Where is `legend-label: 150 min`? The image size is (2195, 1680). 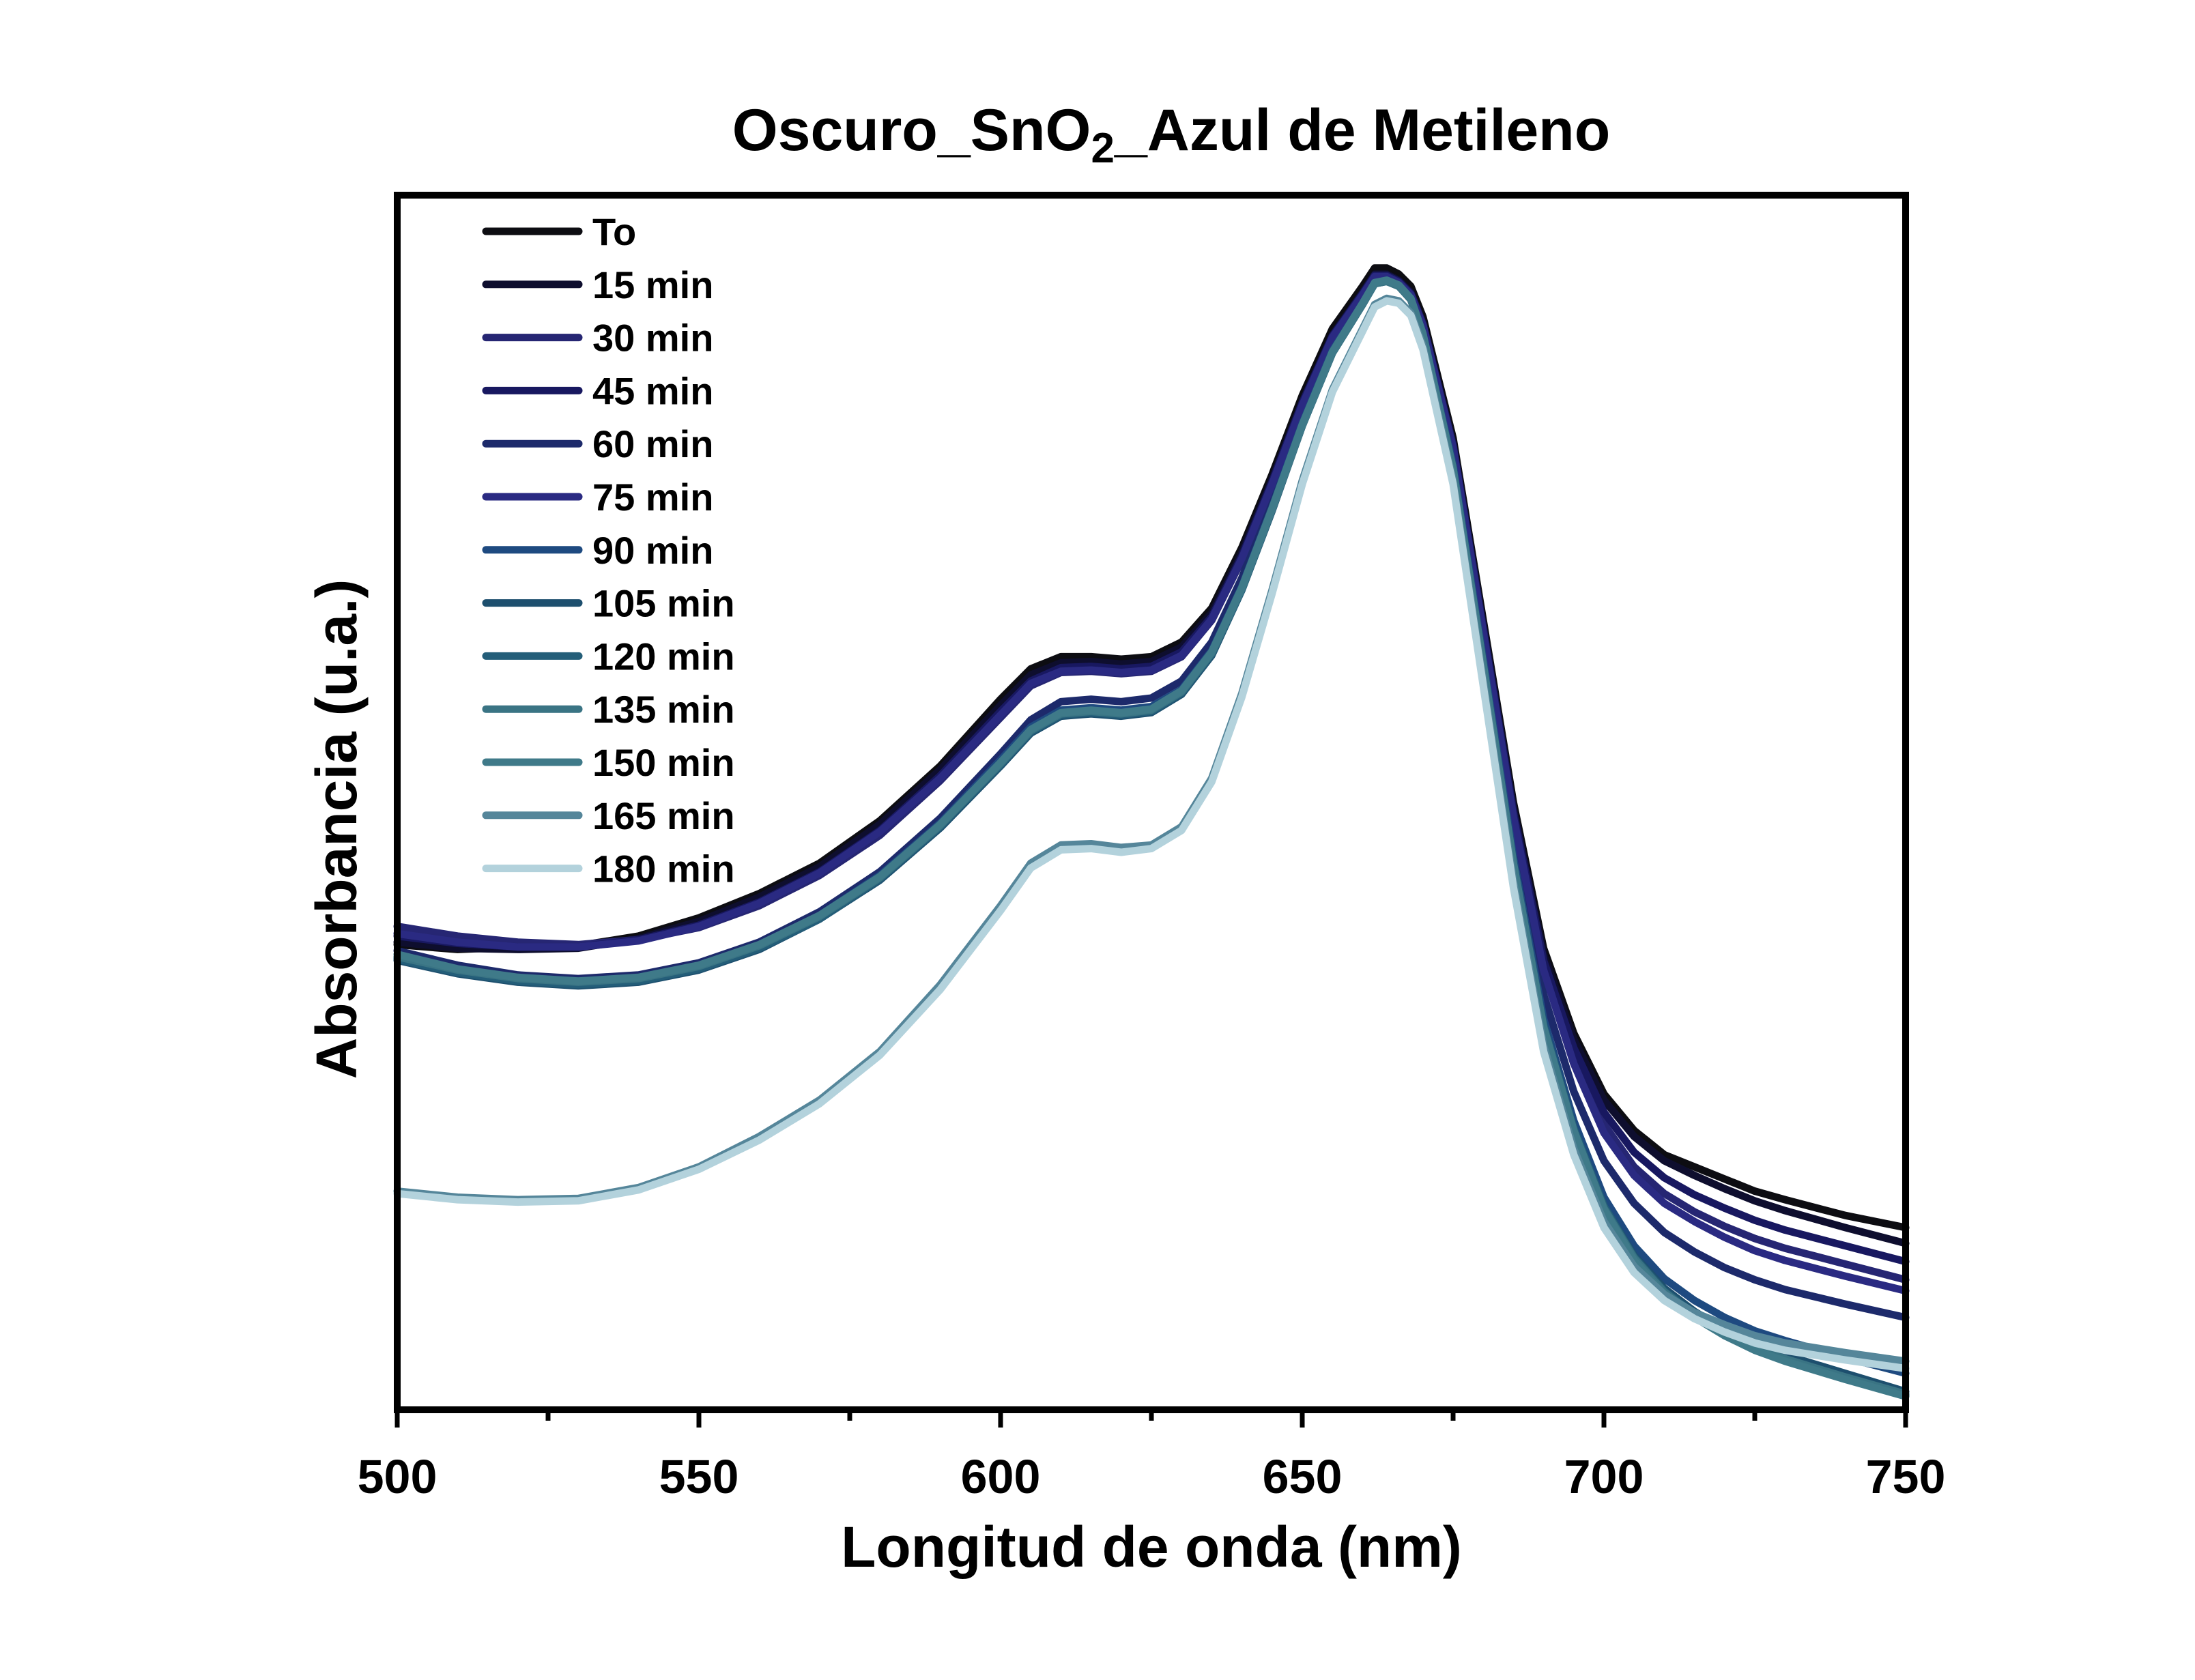 legend-label: 150 min is located at coordinates (663, 762).